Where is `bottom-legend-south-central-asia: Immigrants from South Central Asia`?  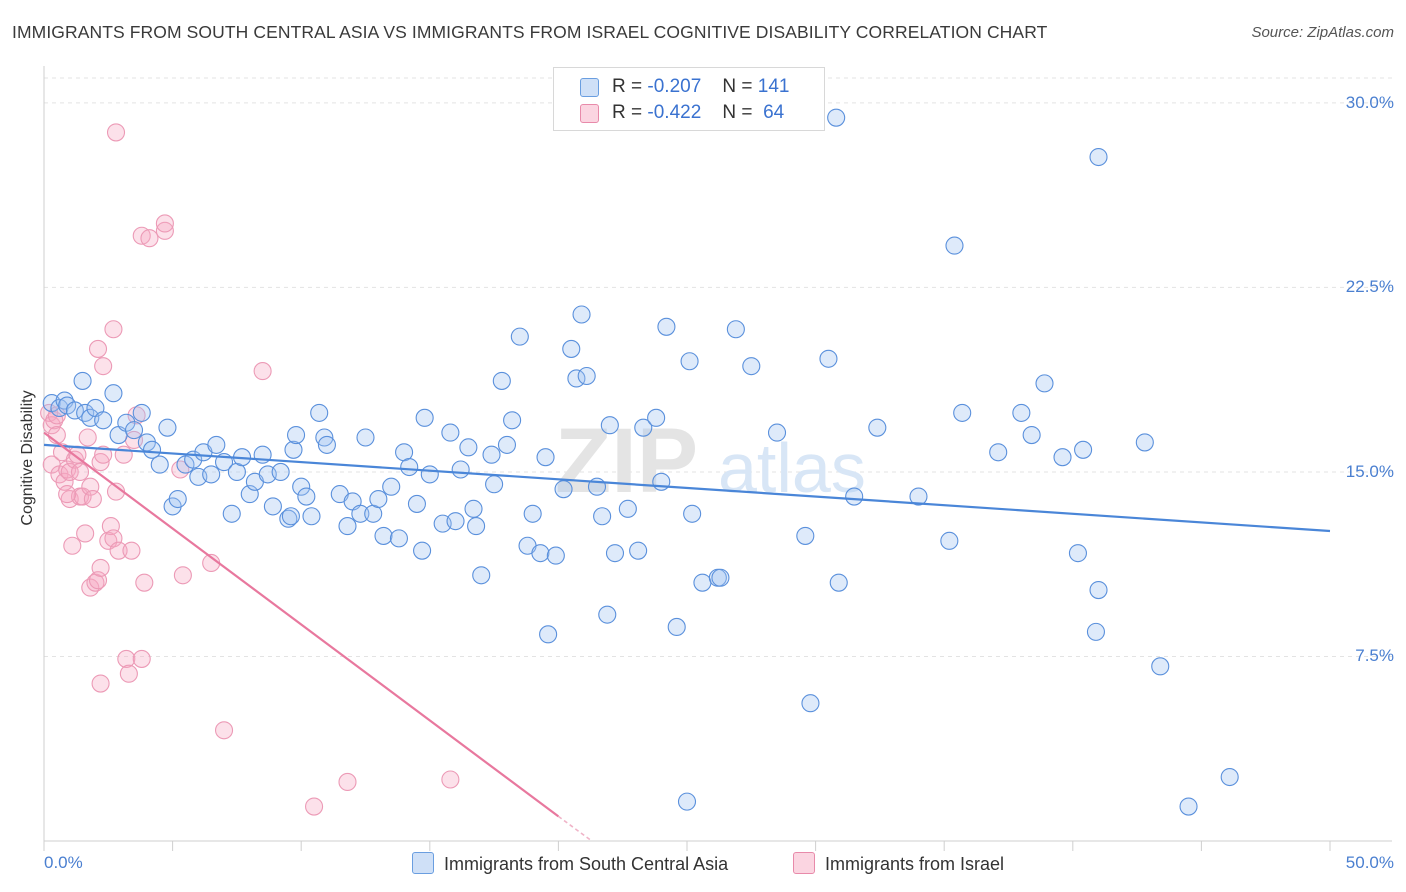
bottom-legend-south-central-asia: Immigrants from South Central Asia is located at coordinates (570, 863).